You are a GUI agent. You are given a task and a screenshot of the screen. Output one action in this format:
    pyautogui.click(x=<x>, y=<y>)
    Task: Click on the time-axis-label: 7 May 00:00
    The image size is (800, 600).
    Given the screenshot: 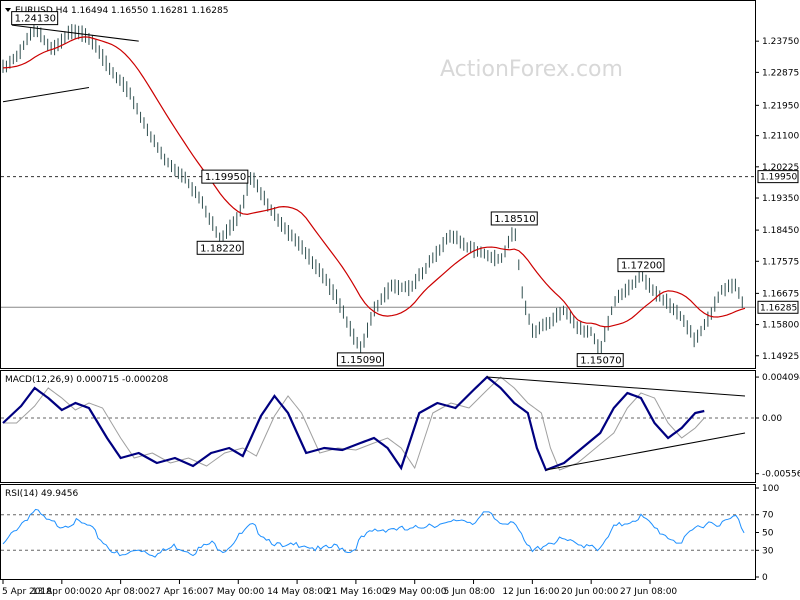 What is the action you would take?
    pyautogui.click(x=236, y=592)
    